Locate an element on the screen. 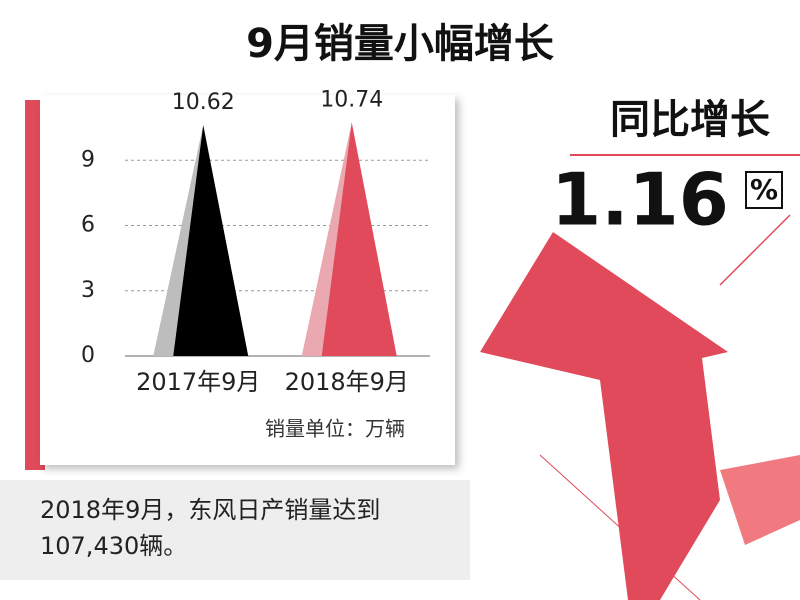 Image resolution: width=800 pixels, height=600 pixels. growth-unit: % is located at coordinates (764, 189).